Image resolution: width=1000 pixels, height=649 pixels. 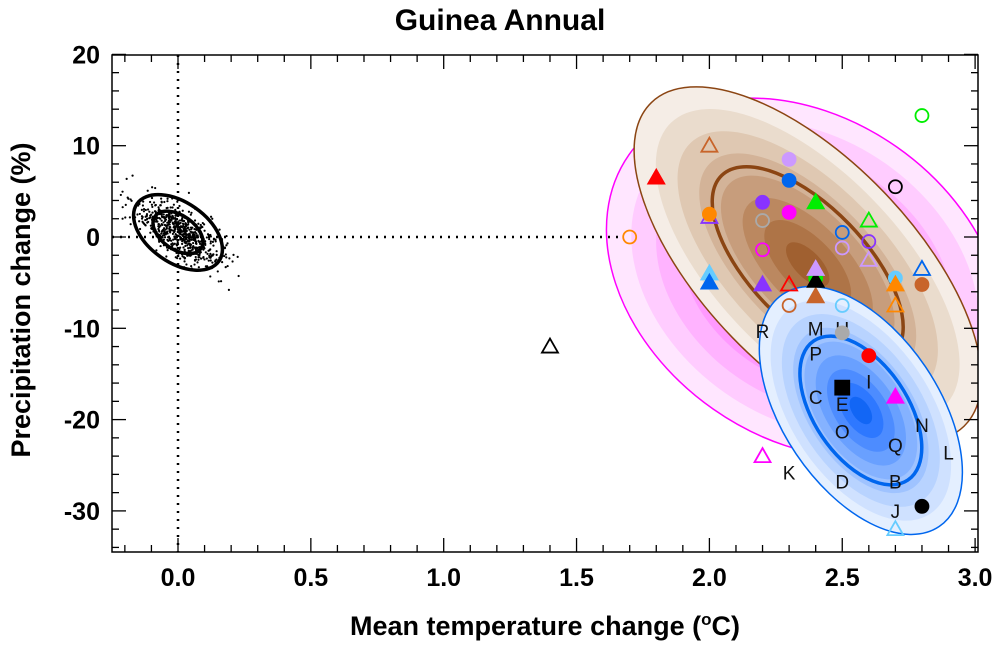 What do you see at coordinates (82, 421) in the screenshot?
I see `y-tick-label: -20` at bounding box center [82, 421].